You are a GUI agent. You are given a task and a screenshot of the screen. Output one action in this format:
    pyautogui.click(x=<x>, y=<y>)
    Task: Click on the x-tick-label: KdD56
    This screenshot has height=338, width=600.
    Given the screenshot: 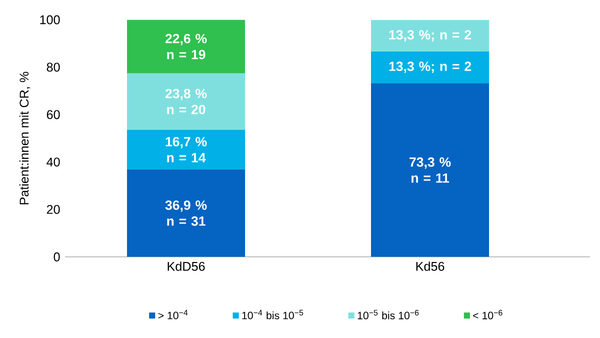 What is the action you would take?
    pyautogui.click(x=186, y=266)
    